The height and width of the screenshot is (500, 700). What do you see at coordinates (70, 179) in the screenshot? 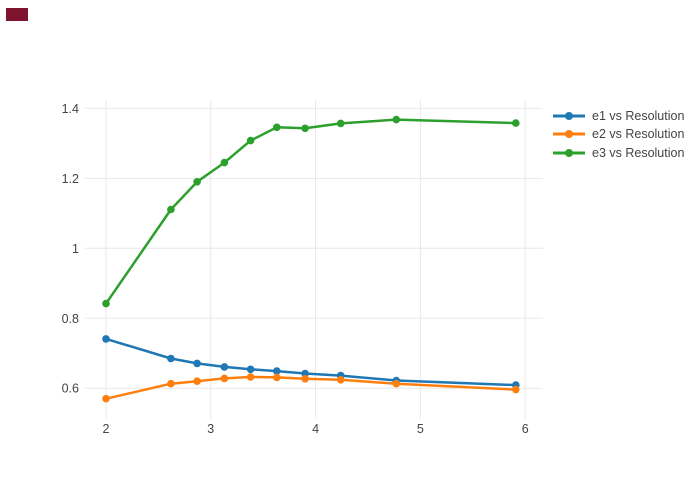
I see `y-tick-label: 1.2` at bounding box center [70, 179].